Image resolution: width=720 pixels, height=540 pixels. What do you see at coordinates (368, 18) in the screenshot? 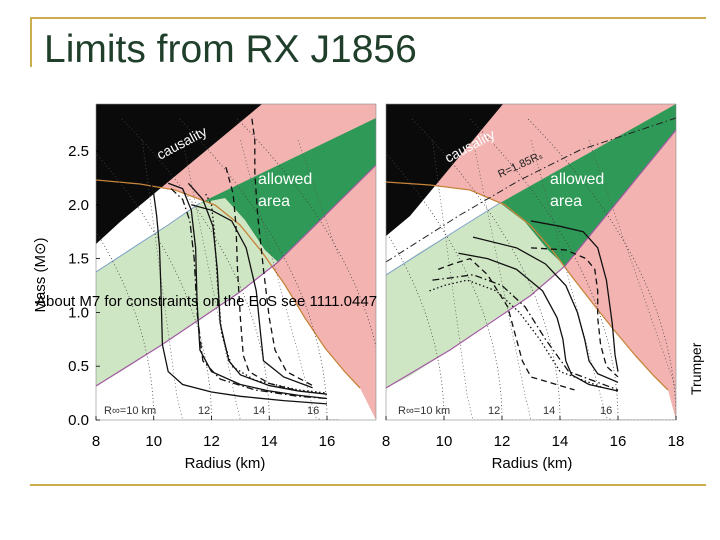
I see `accent-top-line` at bounding box center [368, 18].